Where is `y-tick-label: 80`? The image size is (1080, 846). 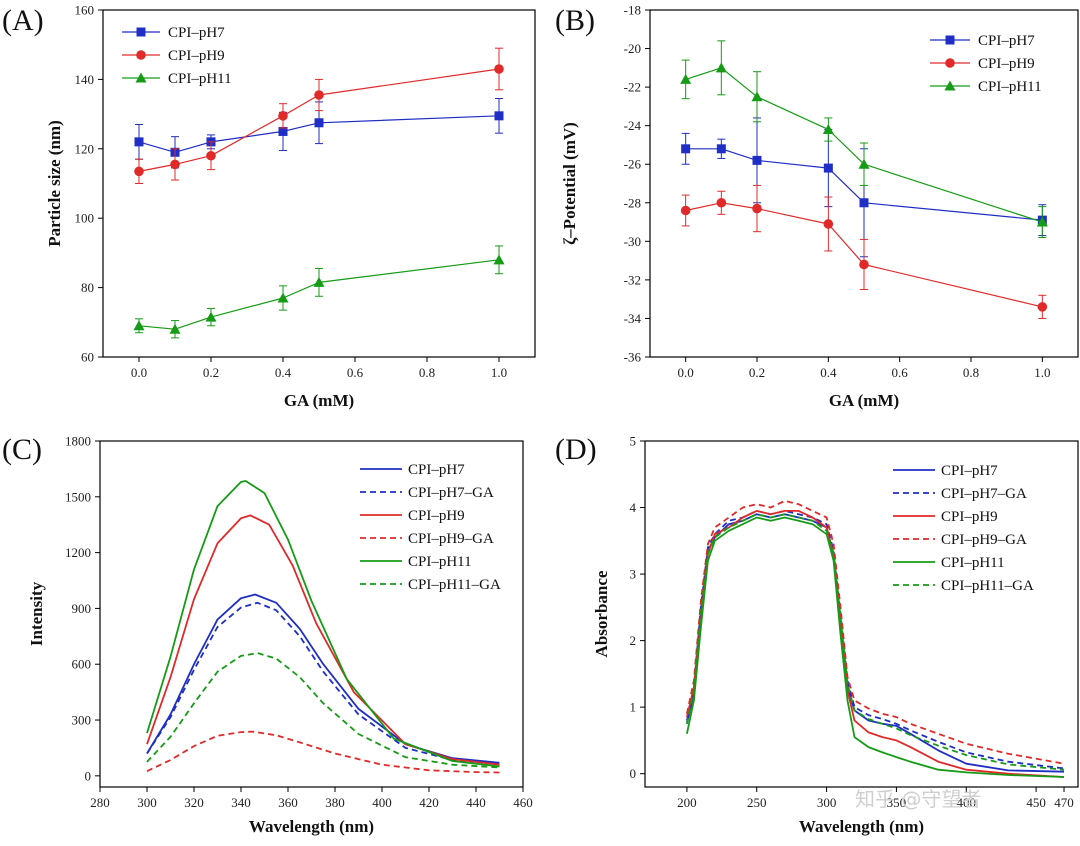
y-tick-label: 80 is located at coordinates (87, 287).